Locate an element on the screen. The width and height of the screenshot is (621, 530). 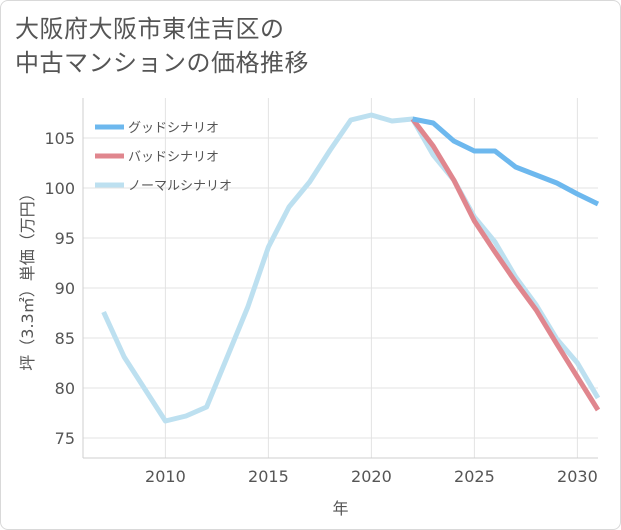
chart-title-line-2: 中古マンションの価格推移 is located at coordinates (162, 63).